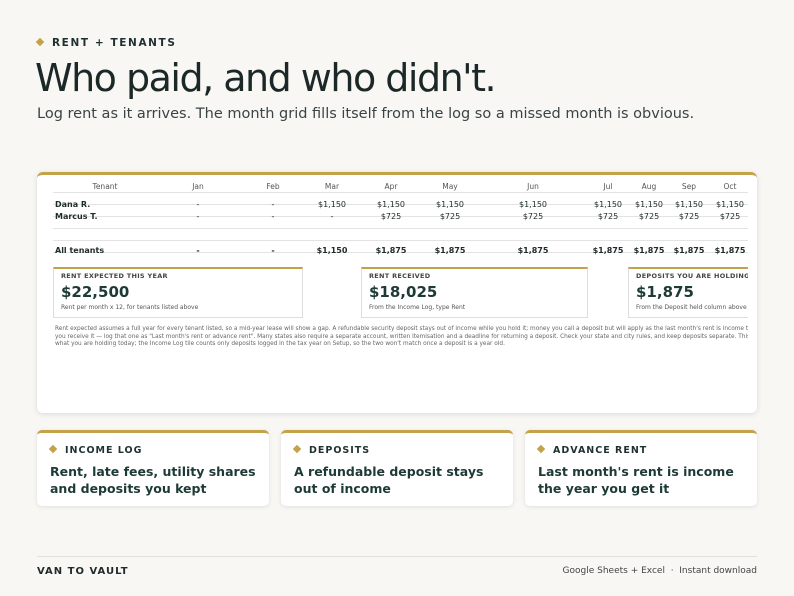  Describe the element at coordinates (332, 186) in the screenshot. I see `column-header: Mar` at that location.